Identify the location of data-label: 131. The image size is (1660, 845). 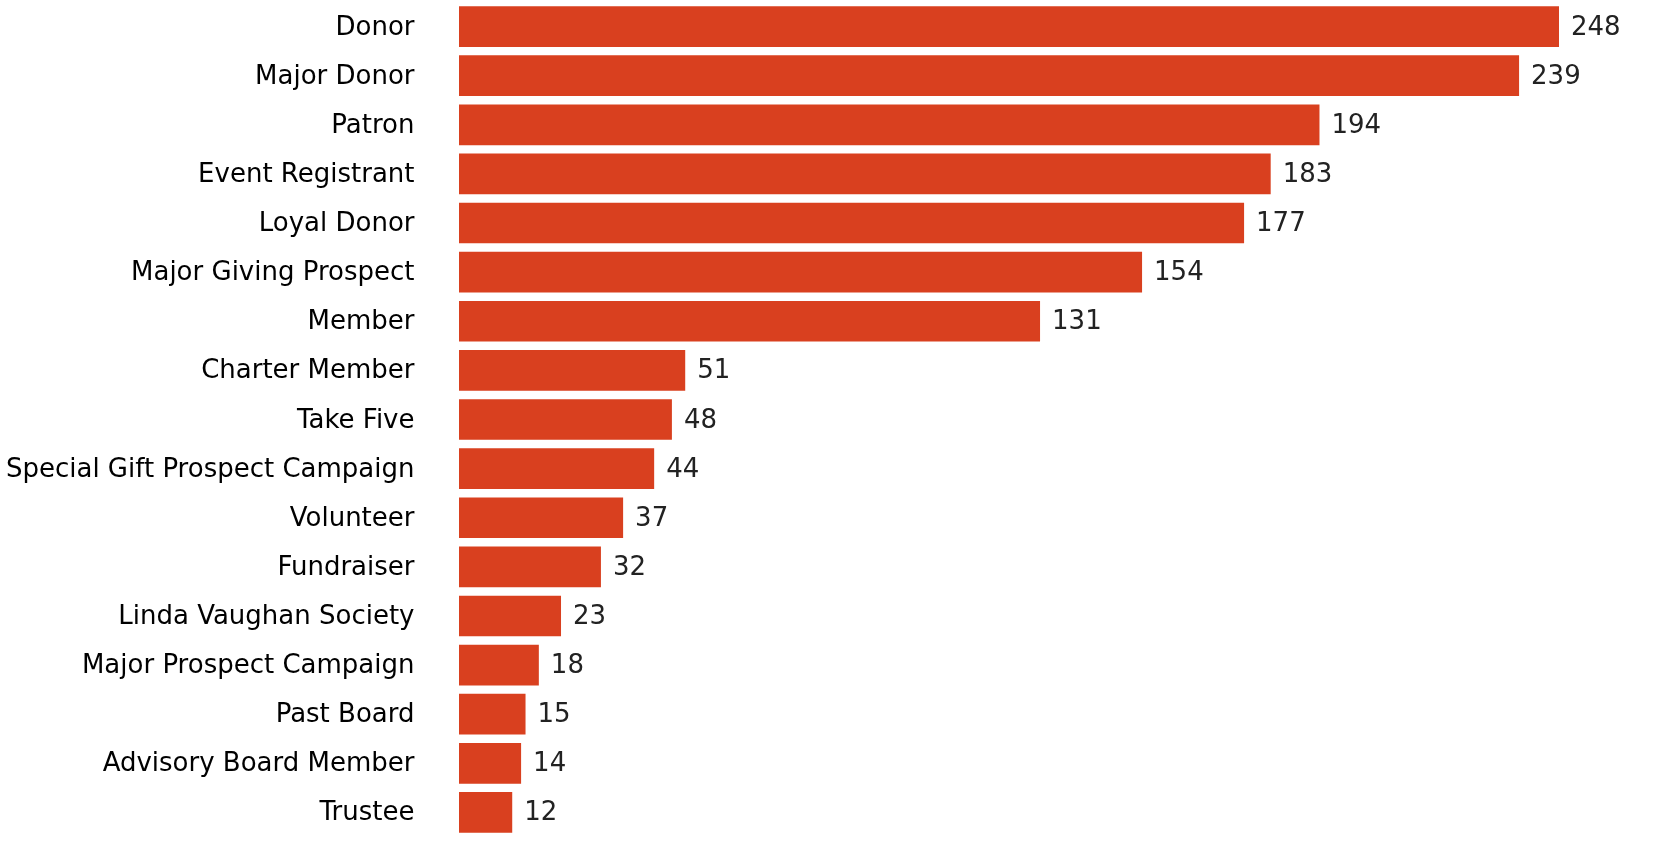
(1077, 320).